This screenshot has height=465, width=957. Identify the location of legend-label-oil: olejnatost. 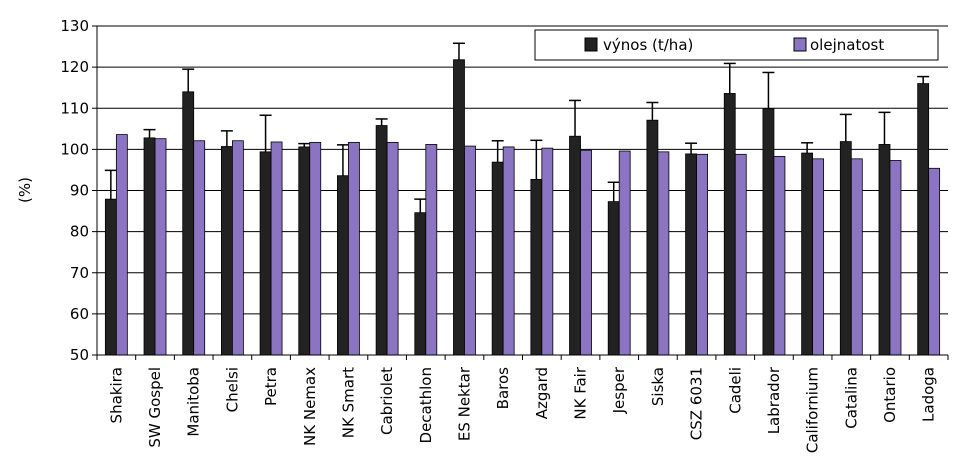
(847, 45).